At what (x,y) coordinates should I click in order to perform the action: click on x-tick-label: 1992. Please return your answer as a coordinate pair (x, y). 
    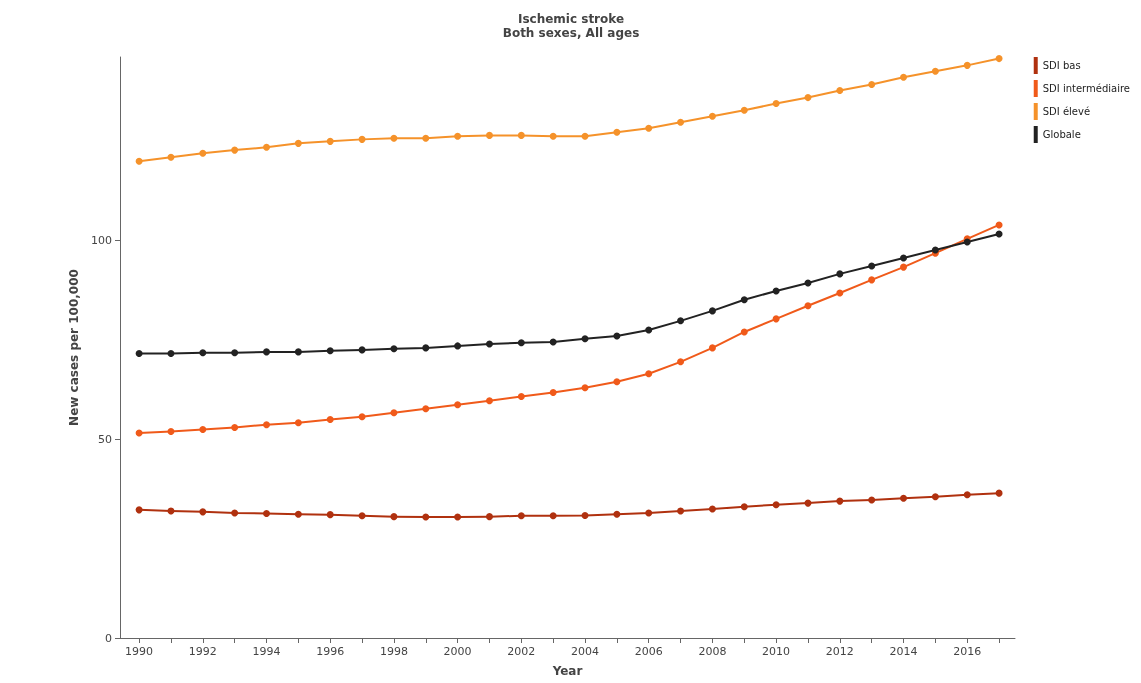
    Looking at the image, I should click on (202, 651).